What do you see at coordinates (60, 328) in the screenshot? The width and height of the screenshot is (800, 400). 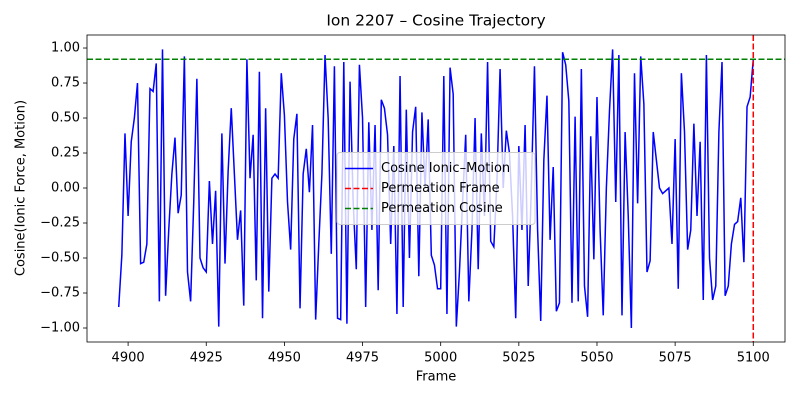 I see `y-tick-label: −1.00` at bounding box center [60, 328].